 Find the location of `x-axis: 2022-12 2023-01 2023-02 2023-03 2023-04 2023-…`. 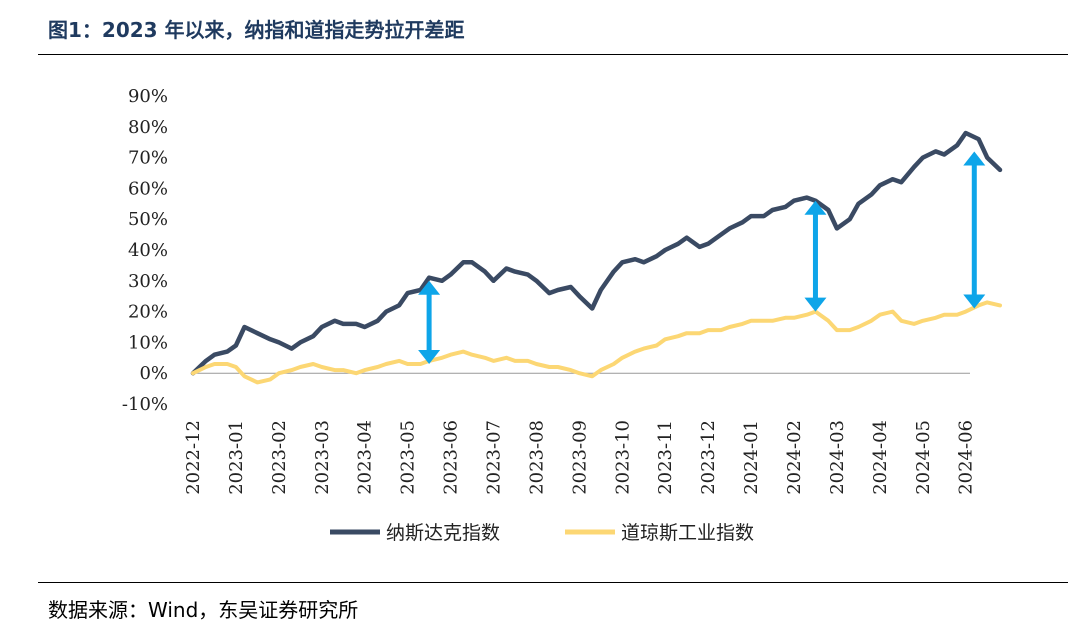

x-axis: 2022-12 2023-01 2023-02 2023-03 2023-04 2023-… is located at coordinates (580, 433).